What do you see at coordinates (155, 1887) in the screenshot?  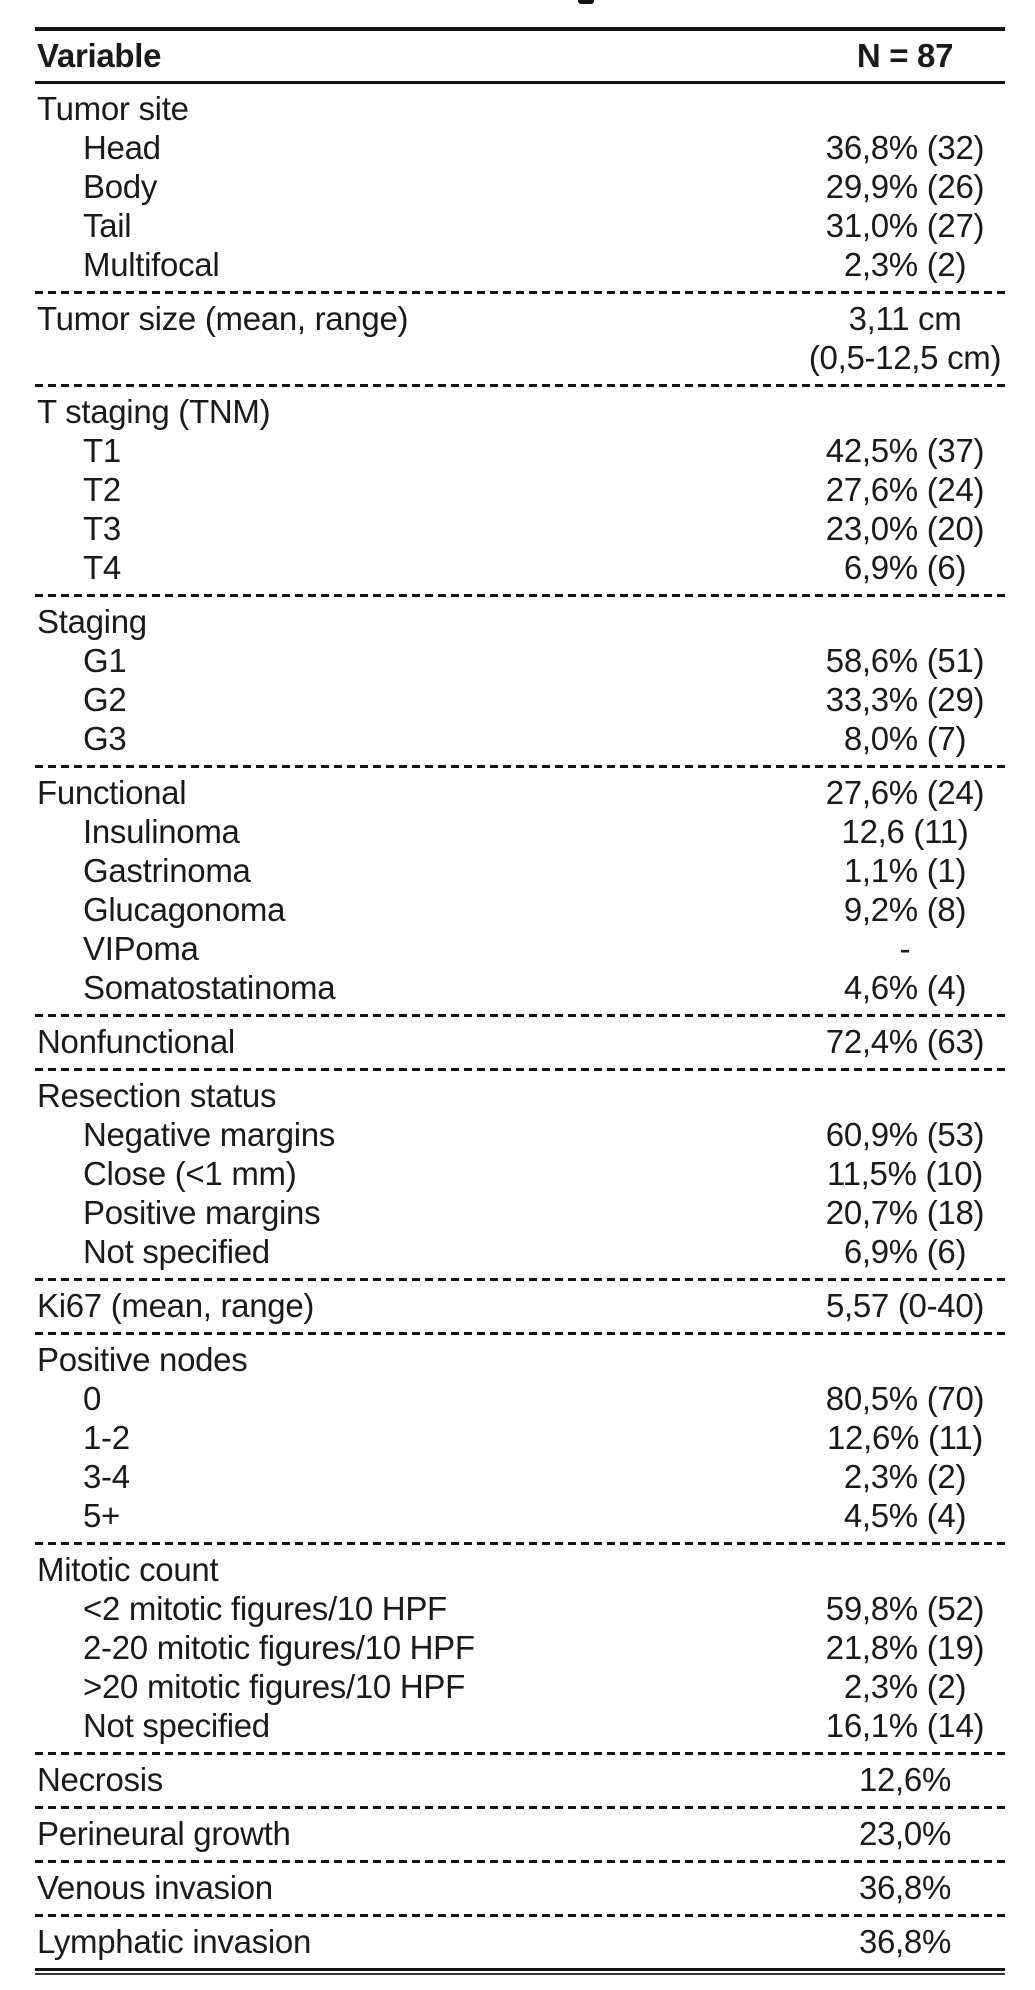 I see `row-label: Venous invasion` at bounding box center [155, 1887].